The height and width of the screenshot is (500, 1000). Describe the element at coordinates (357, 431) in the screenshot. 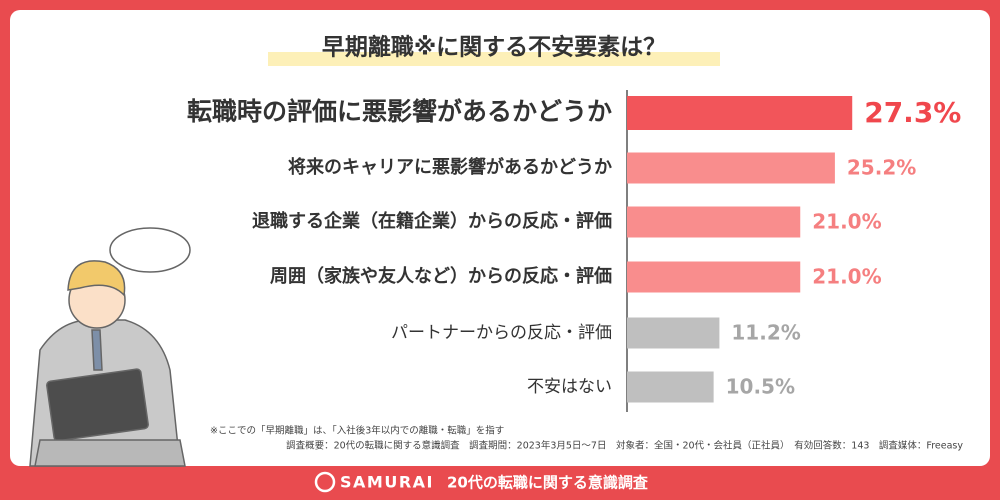

I see `footnote: ※ここでの「早期離職」は、「入社後3年以内での離職・転職」を指す` at that location.